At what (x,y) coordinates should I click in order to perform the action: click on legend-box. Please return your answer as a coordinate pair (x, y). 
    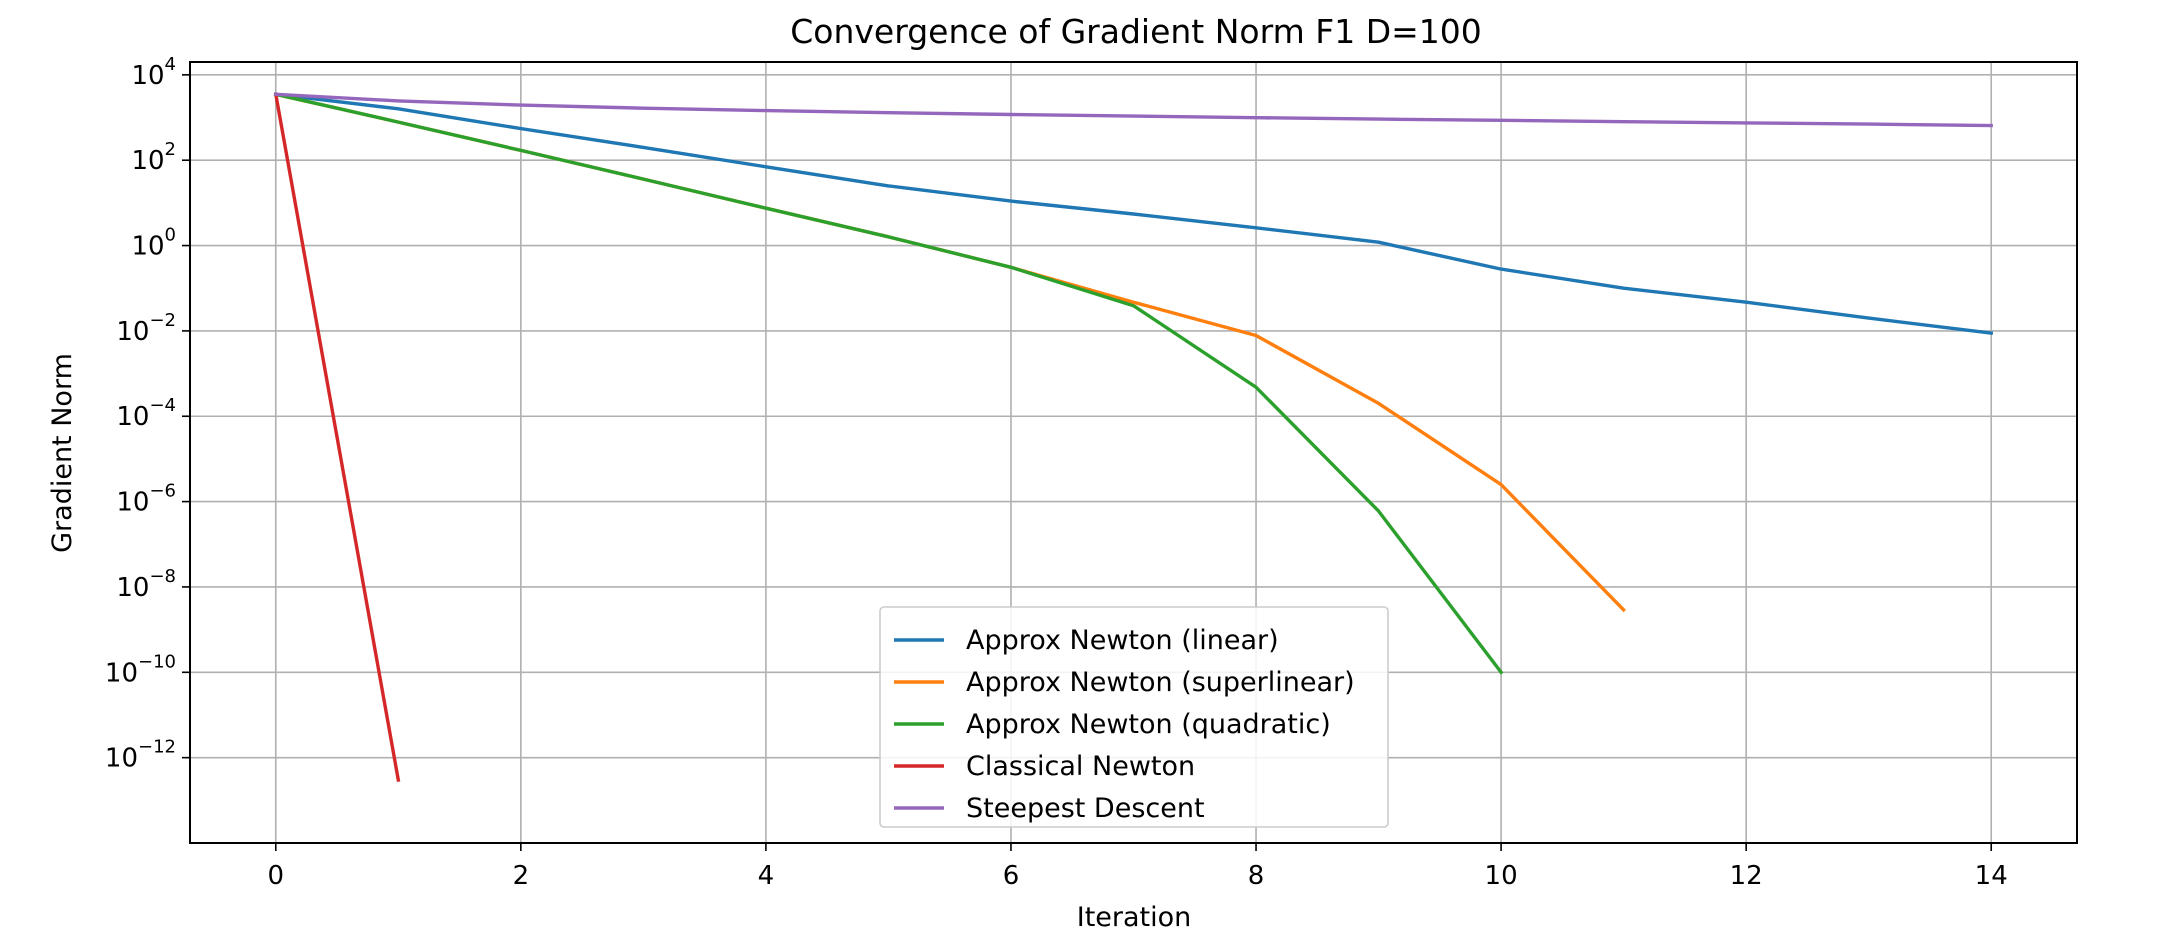
    Looking at the image, I should click on (1134, 717).